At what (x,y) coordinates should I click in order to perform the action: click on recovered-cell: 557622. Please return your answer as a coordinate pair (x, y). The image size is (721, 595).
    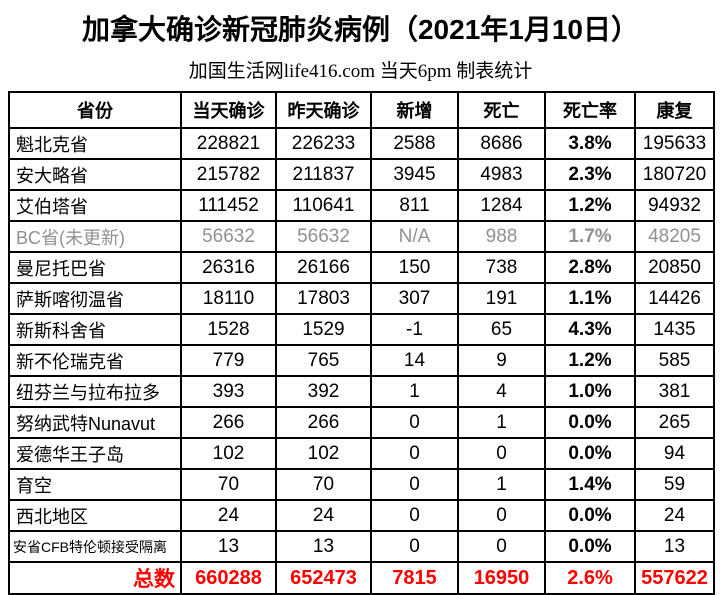
    Looking at the image, I should click on (674, 578).